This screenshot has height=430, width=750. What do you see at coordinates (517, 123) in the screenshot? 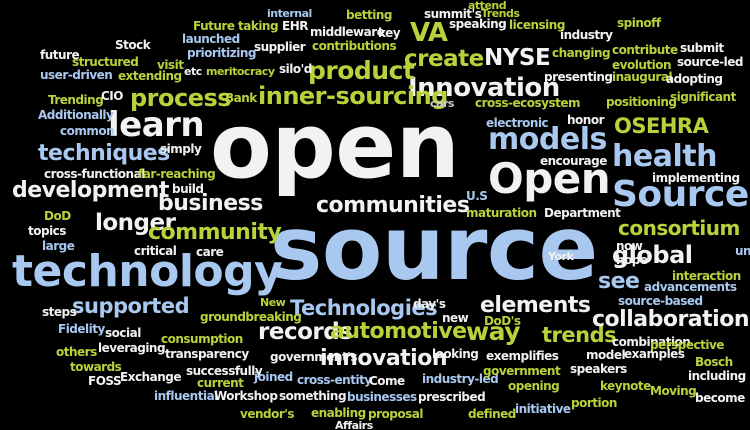
I see `word-cloud-term: electronic` at bounding box center [517, 123].